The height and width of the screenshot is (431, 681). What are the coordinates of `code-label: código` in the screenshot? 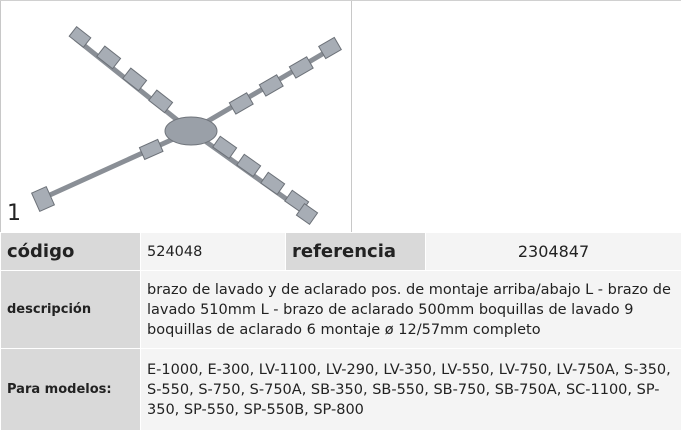 It's located at (71, 252).